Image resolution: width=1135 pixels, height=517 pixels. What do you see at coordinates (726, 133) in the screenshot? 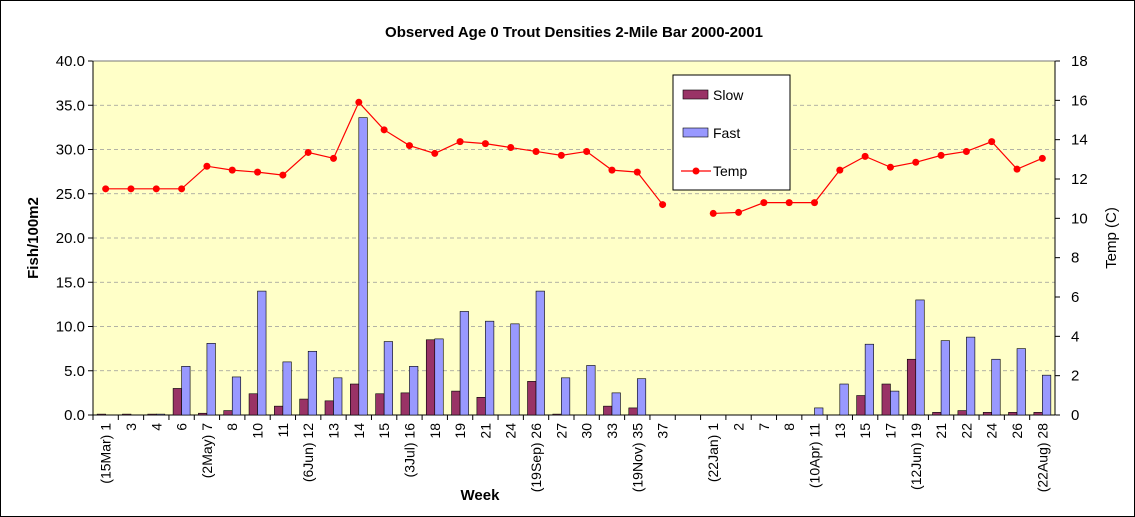
I see `legend-label: Fast` at bounding box center [726, 133].